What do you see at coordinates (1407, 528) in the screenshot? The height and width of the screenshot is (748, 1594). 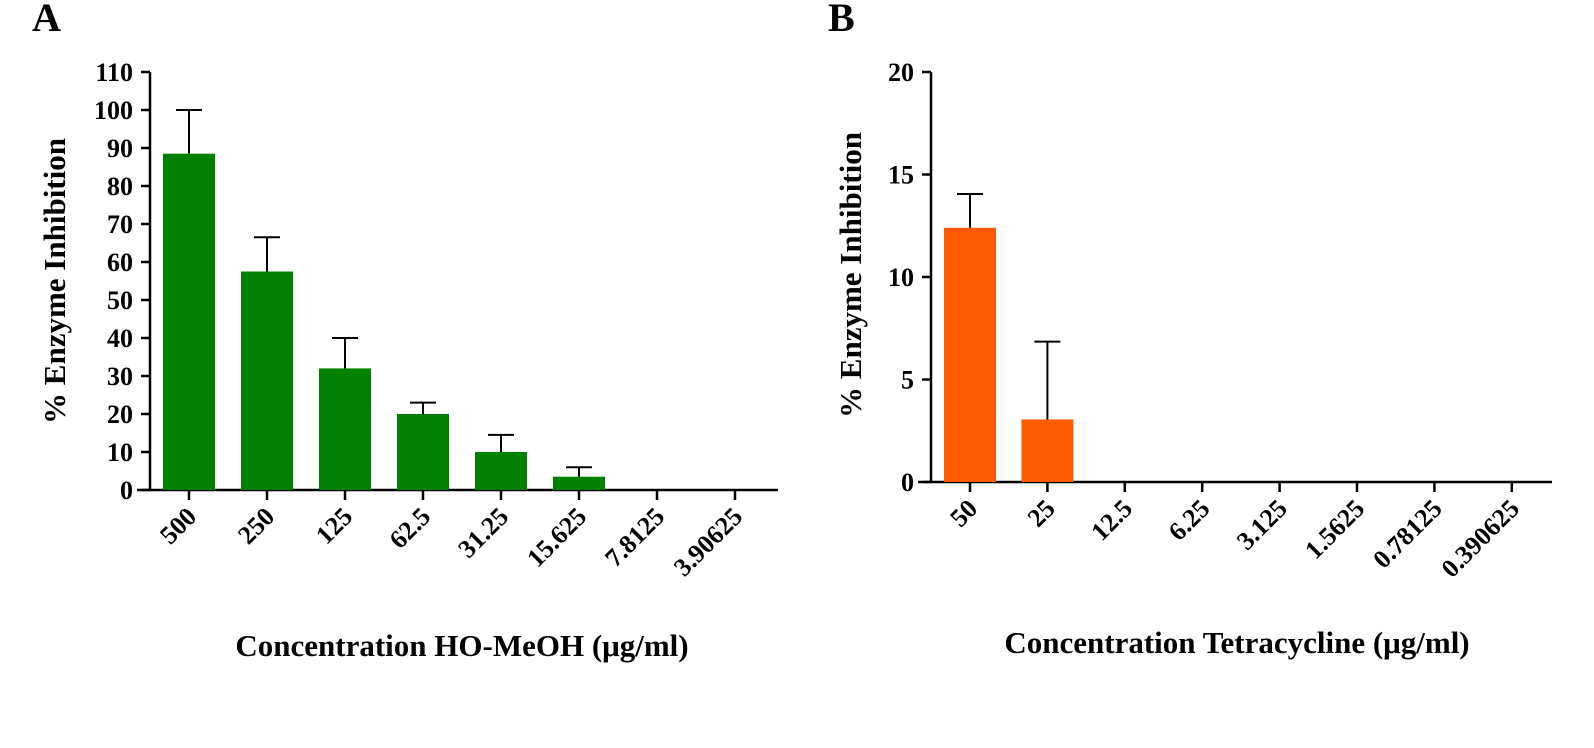 I see `category: 0.78125` at bounding box center [1407, 528].